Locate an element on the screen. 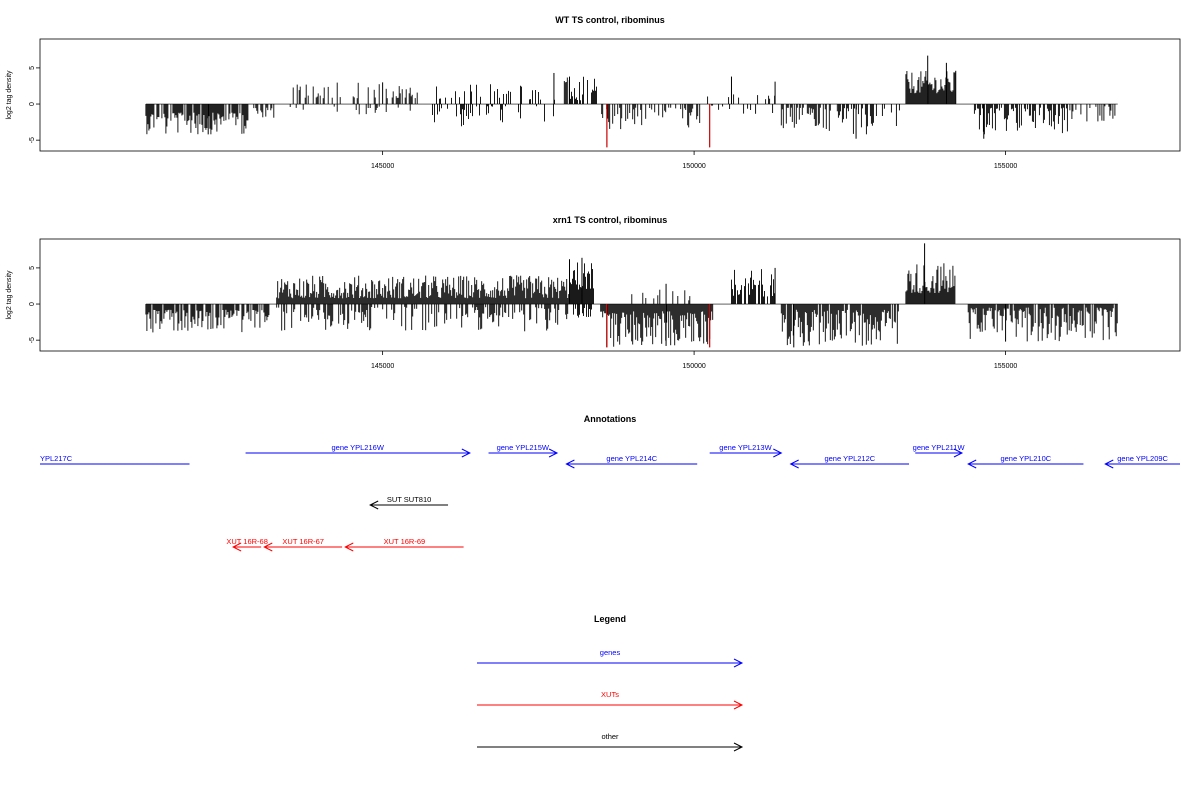  annotation-feature: gene YPL215W is located at coordinates (523, 450).